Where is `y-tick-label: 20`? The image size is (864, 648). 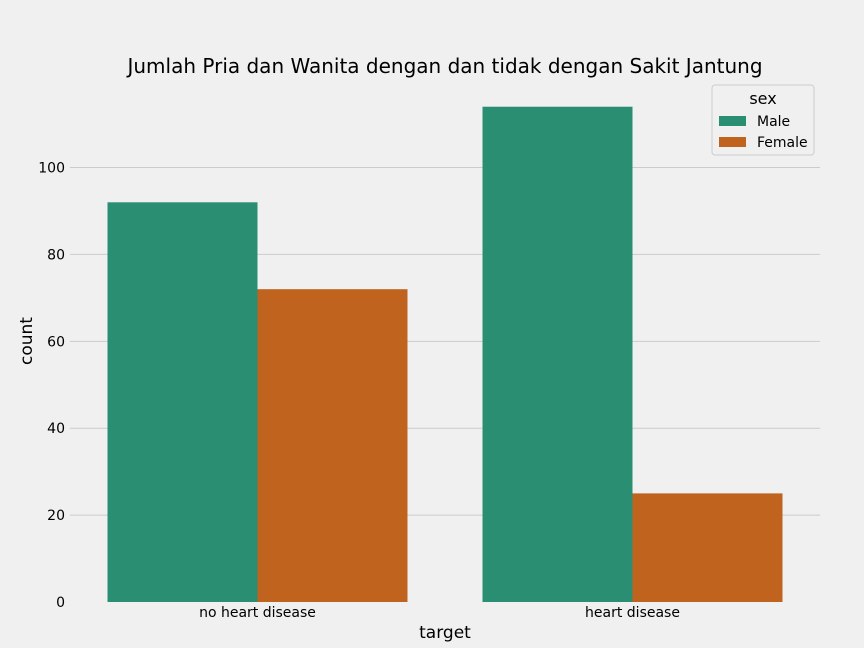
y-tick-label: 20 is located at coordinates (56, 516).